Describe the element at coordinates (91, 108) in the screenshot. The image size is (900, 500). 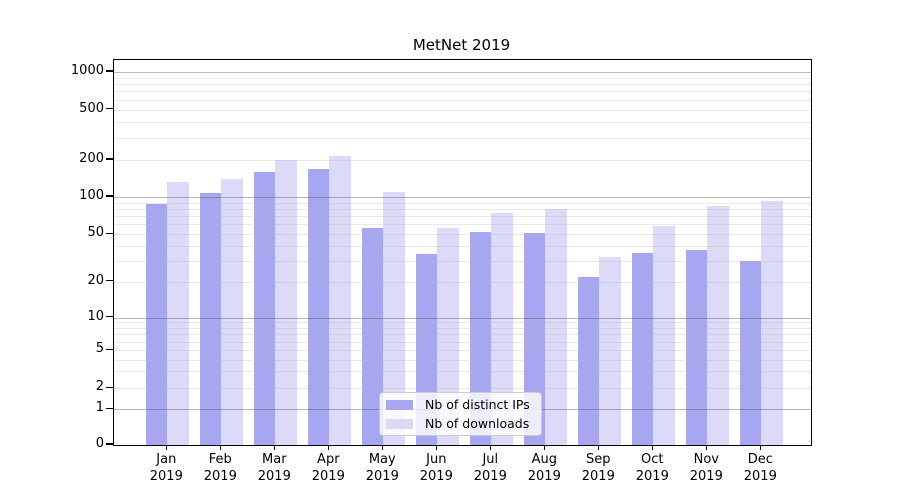
I see `y-tick-label: 500` at that location.